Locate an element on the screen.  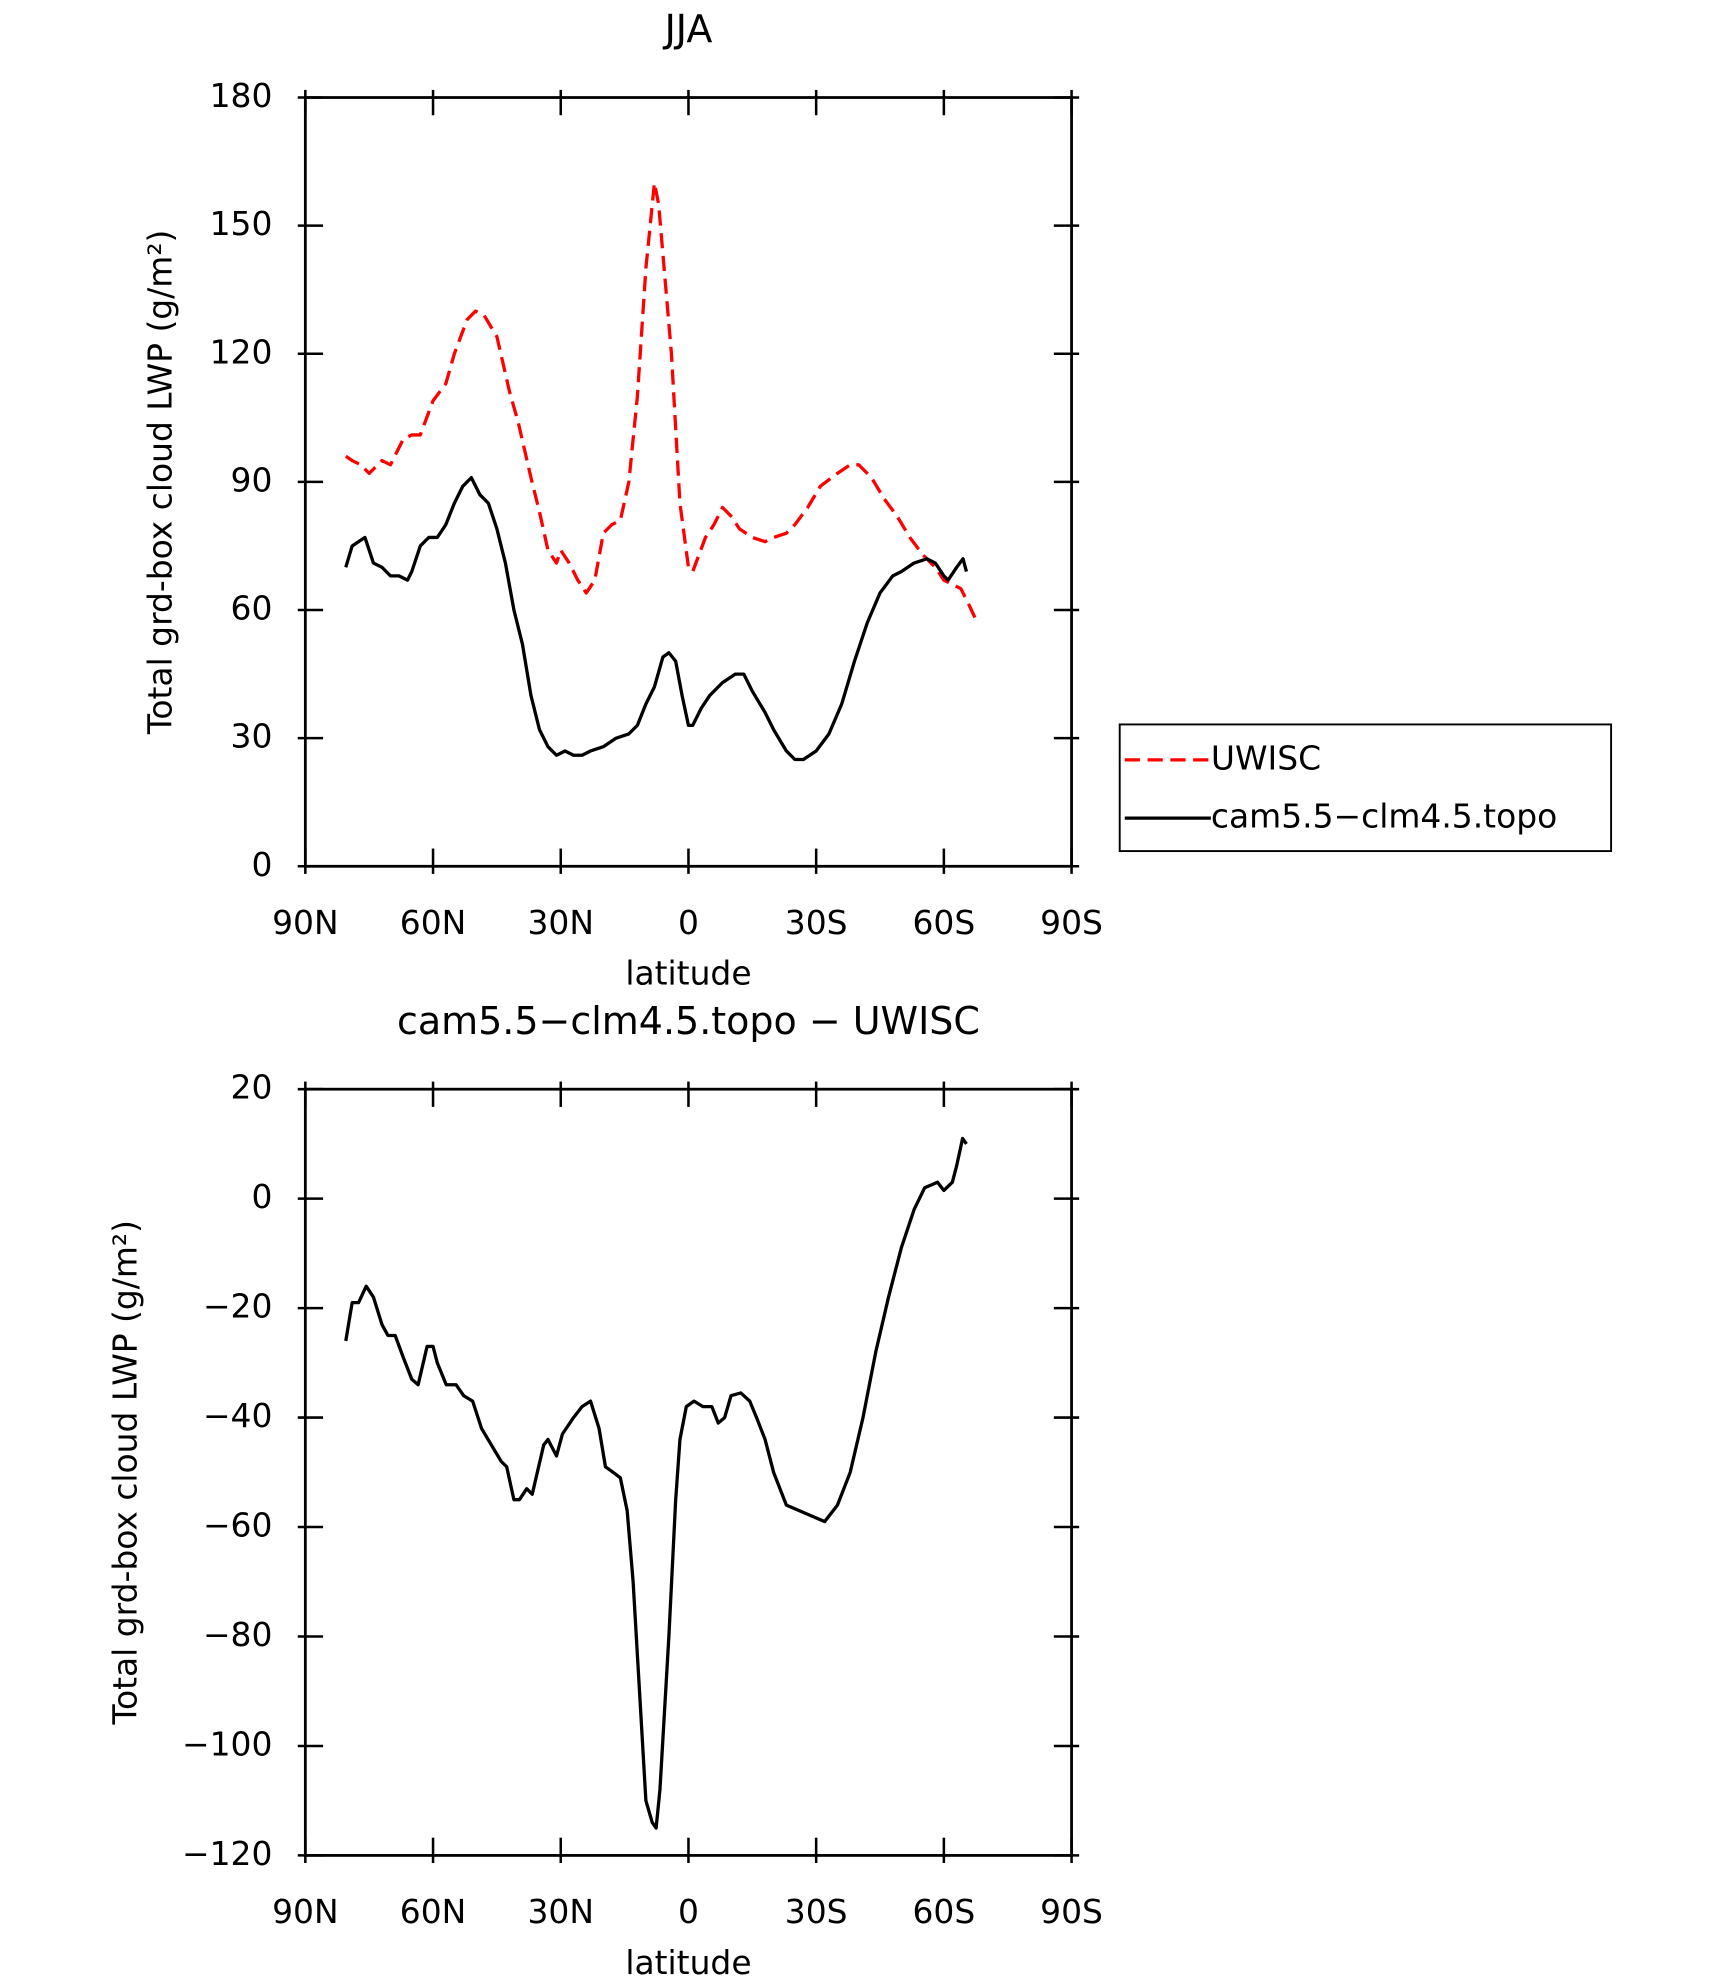
legend: UWISC cam5.5−clm4.5.topo is located at coordinates (1365, 788).